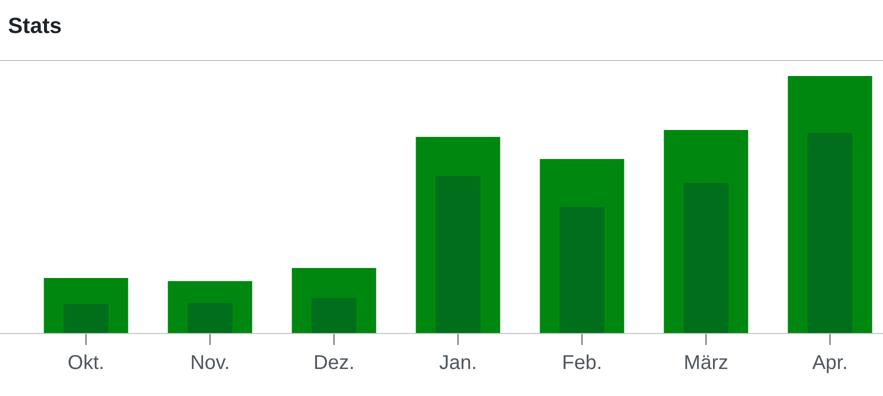 The height and width of the screenshot is (396, 883). What do you see at coordinates (458, 363) in the screenshot?
I see `x-tick-label: Jan.` at bounding box center [458, 363].